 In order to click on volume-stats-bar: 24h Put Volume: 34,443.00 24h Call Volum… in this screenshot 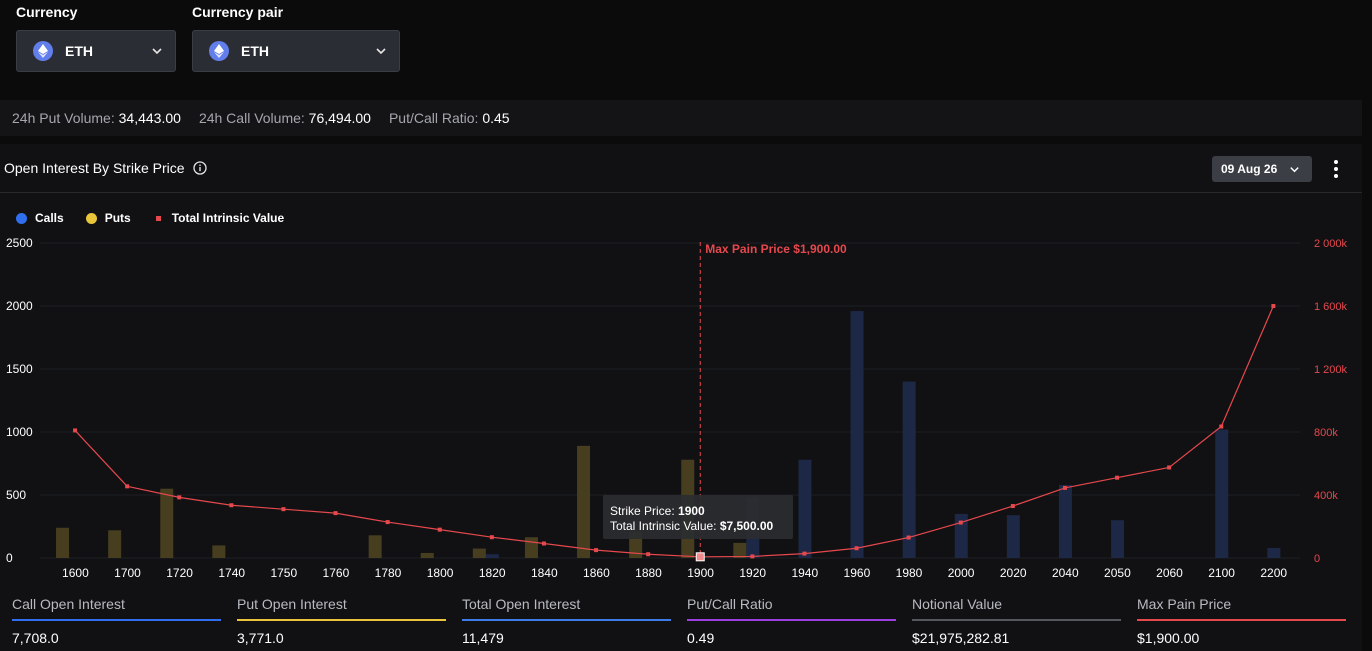, I will do `click(681, 118)`.